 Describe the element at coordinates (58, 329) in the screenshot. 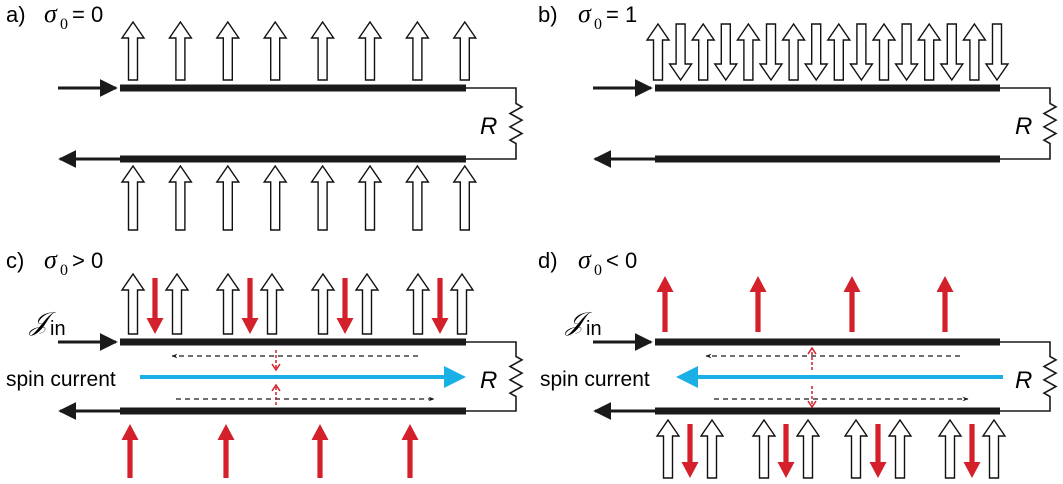

I see `panel-c-current-sub: in` at that location.